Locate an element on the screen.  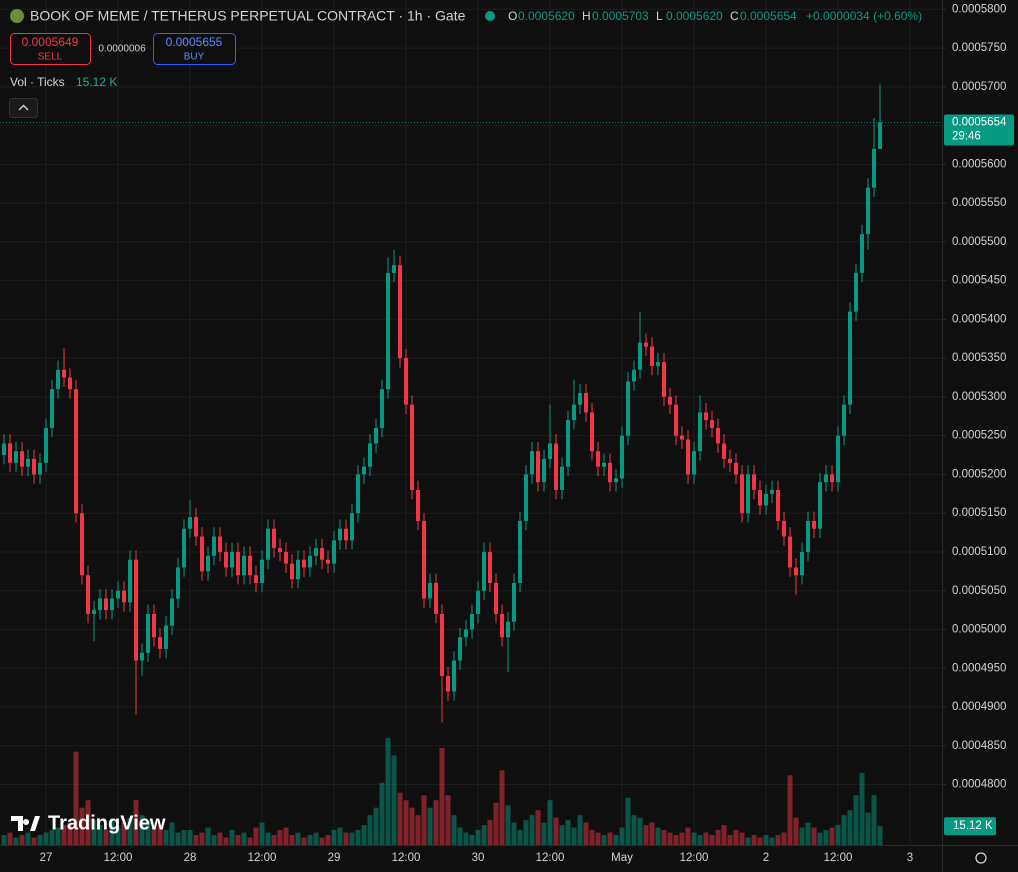
sell-button is located at coordinates (50, 49).